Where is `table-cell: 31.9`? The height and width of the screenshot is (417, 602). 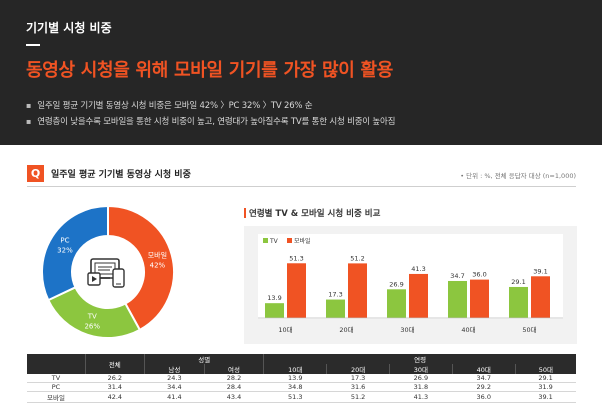
table-cell: 31.9 is located at coordinates (545, 387).